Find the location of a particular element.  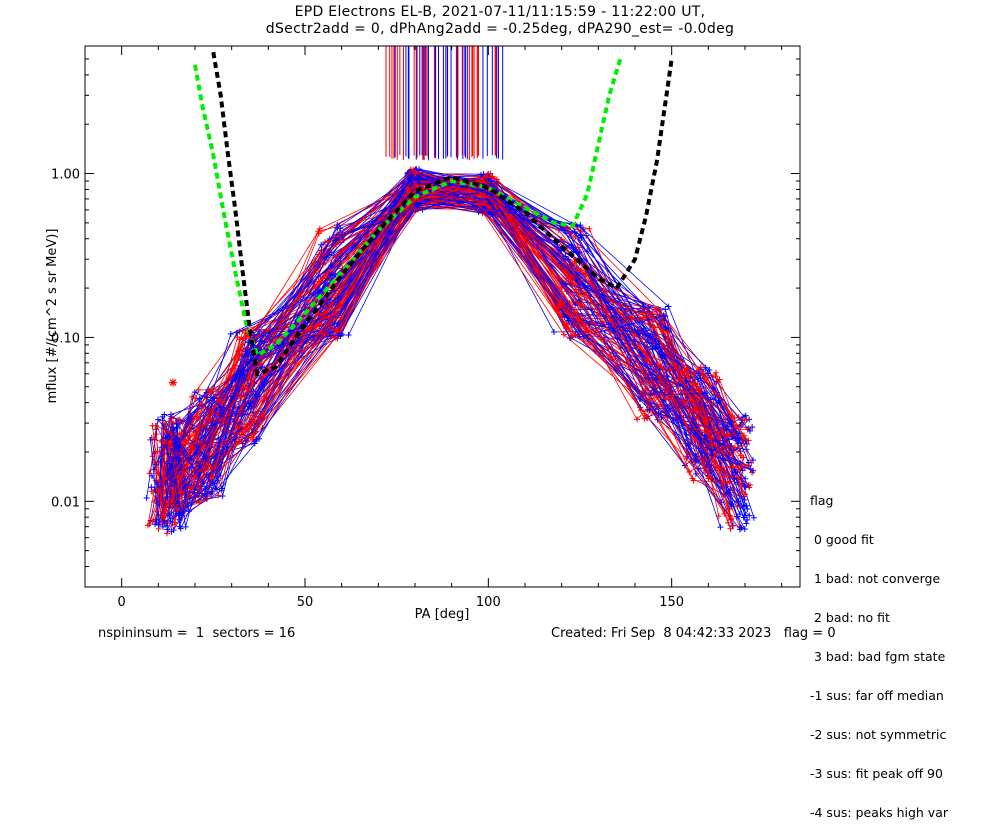

legend-title: flag is located at coordinates (822, 500).